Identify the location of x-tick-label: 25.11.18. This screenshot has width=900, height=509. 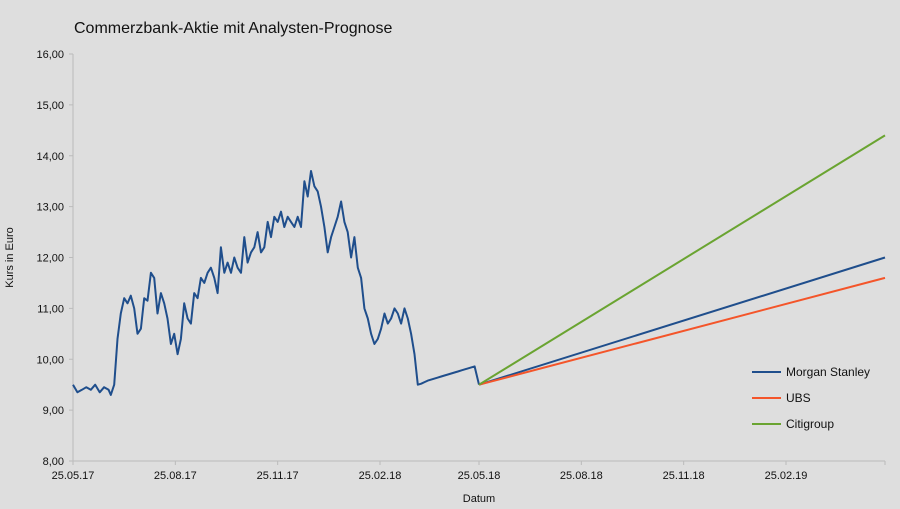
(684, 476).